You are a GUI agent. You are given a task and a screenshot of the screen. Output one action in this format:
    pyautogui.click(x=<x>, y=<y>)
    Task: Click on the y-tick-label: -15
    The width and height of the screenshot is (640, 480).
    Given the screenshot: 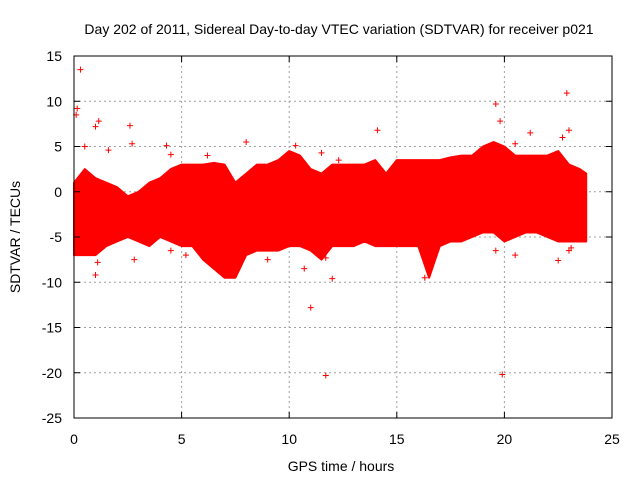 What is the action you would take?
    pyautogui.click(x=52, y=328)
    